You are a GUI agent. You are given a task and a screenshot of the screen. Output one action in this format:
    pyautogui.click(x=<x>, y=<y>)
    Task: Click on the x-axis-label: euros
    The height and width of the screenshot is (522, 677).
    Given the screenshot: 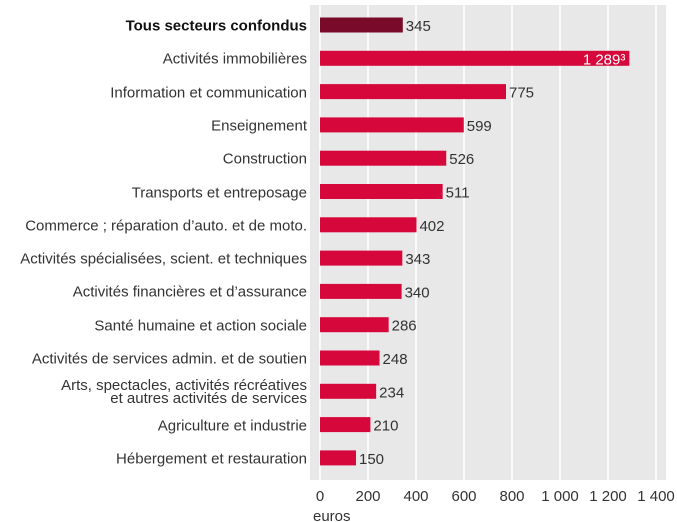 What is the action you would take?
    pyautogui.click(x=332, y=515)
    